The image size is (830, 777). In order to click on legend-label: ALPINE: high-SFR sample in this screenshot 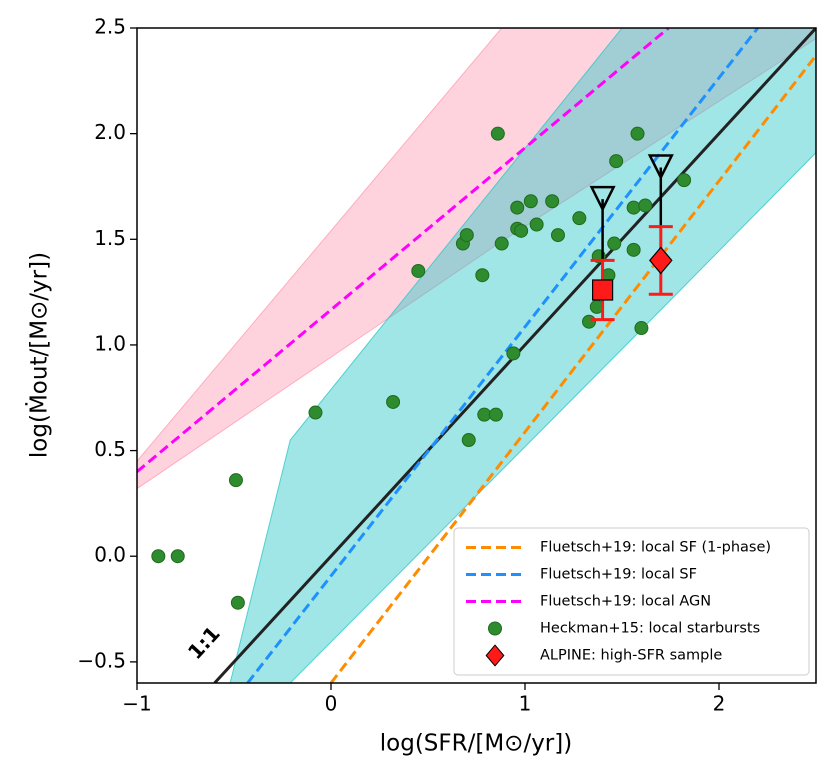, I will do `click(631, 656)`.